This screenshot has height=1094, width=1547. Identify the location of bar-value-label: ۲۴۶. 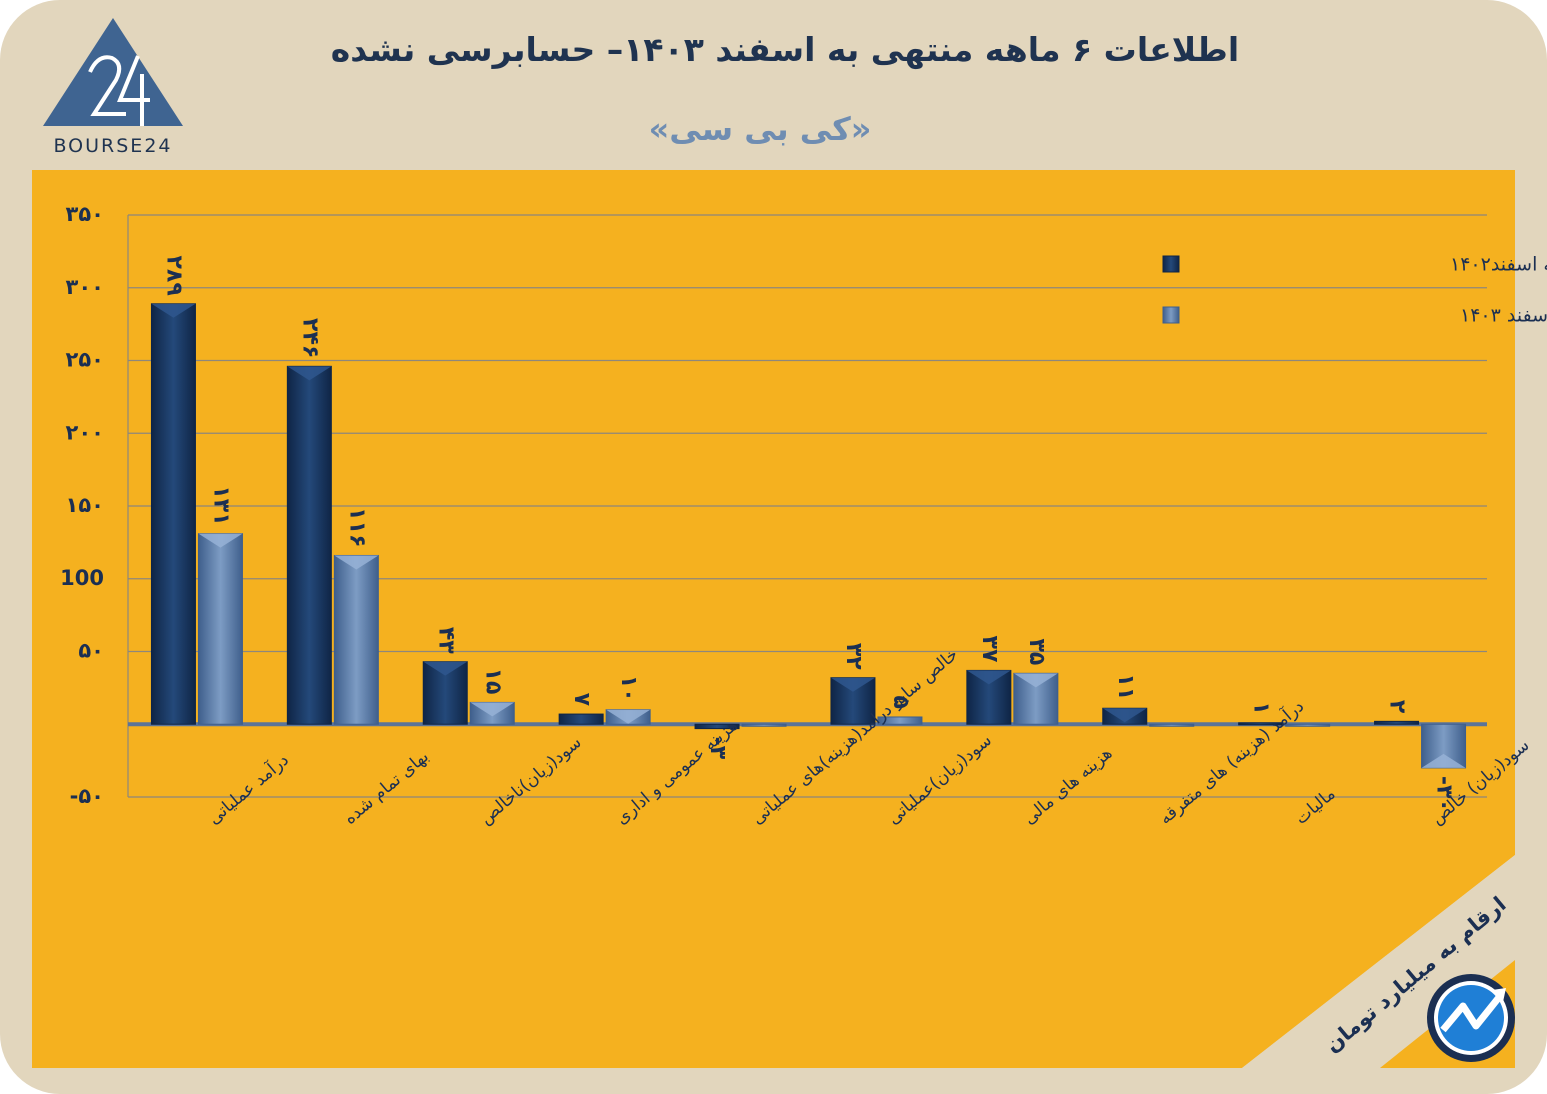
(309, 338).